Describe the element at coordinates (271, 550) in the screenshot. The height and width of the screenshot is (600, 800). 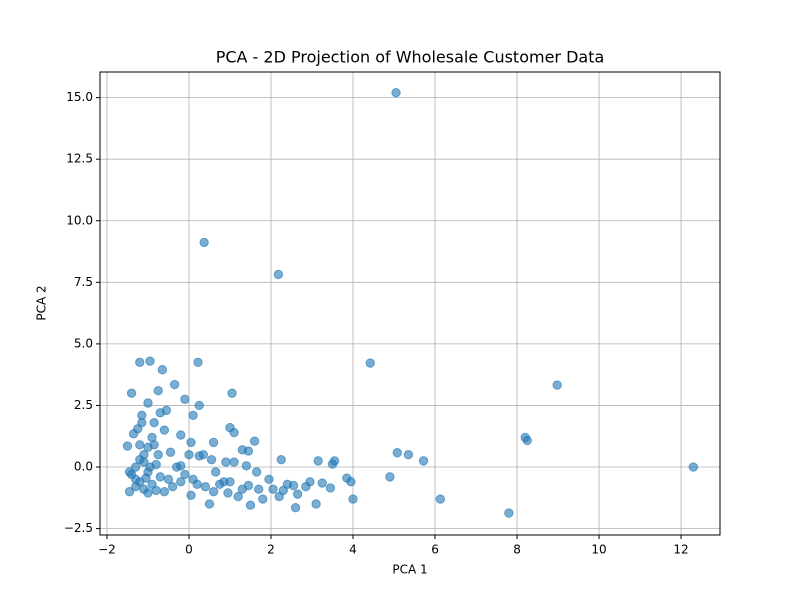
I see `x-tick-label: 2` at that location.